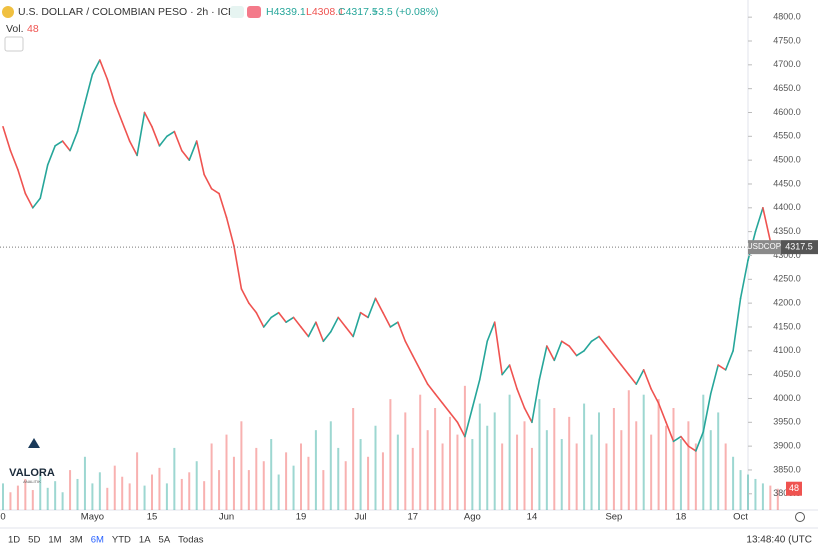 The image size is (818, 555). I want to click on range-button: 6M, so click(97, 540).